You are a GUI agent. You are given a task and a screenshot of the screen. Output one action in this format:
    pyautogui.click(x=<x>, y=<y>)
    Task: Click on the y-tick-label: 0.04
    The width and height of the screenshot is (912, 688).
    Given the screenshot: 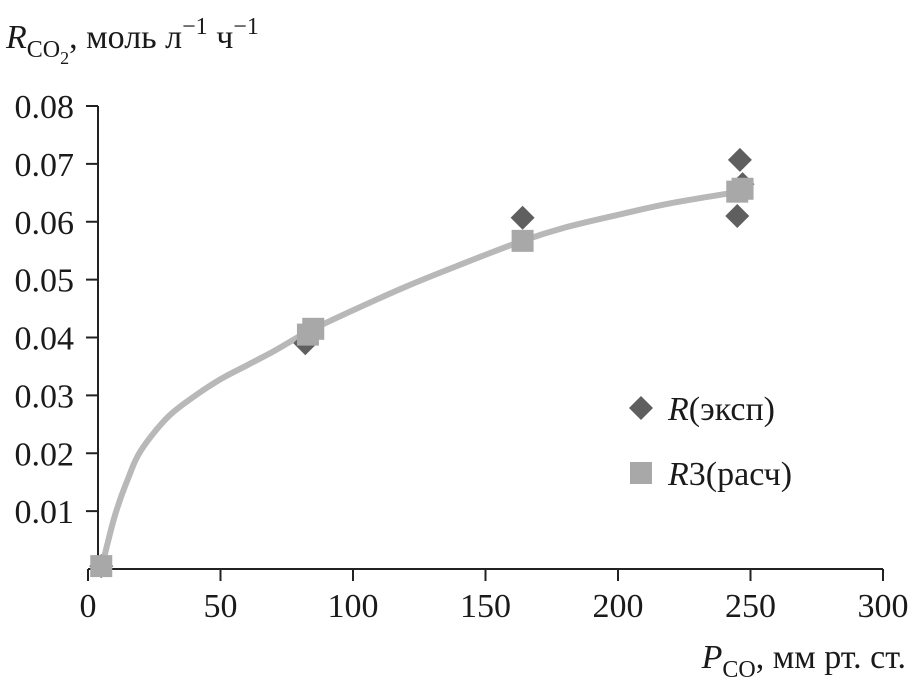 What is the action you would take?
    pyautogui.click(x=45, y=339)
    